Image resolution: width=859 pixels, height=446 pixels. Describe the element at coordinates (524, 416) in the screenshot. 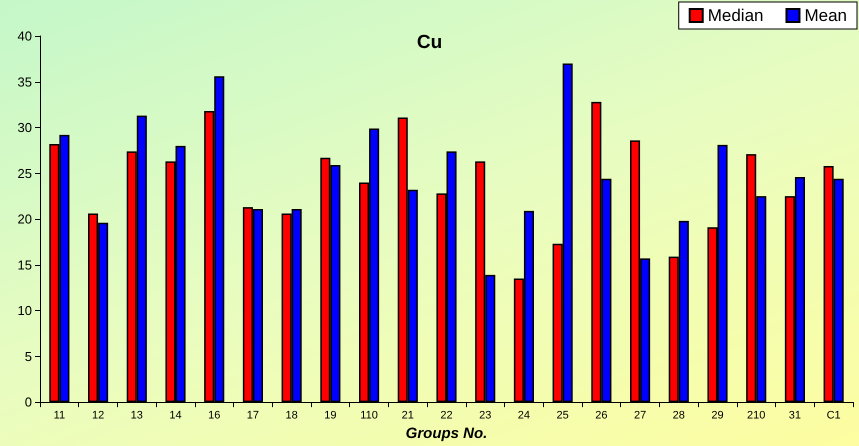

I see `x-tick-label: 24` at that location.